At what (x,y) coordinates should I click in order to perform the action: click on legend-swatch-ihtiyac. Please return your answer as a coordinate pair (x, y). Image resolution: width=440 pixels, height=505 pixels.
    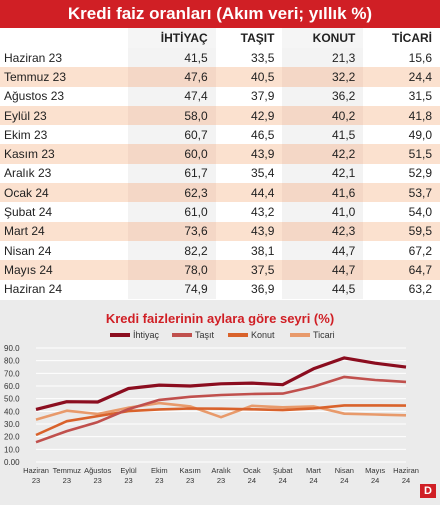
    Looking at the image, I should click on (120, 335).